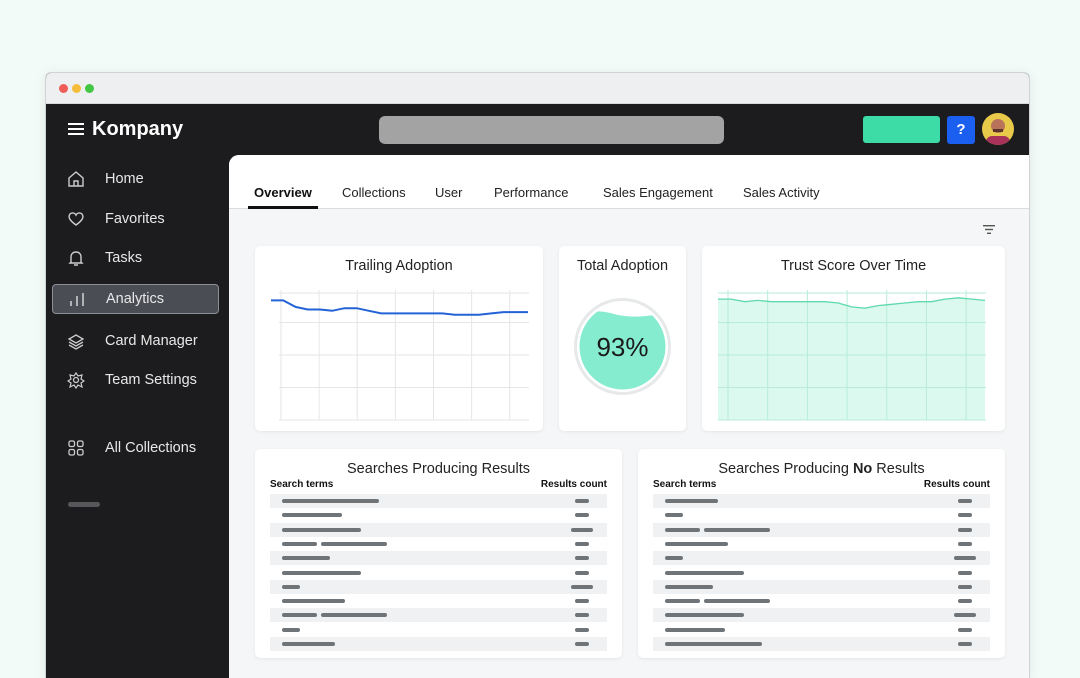  Describe the element at coordinates (89, 88) in the screenshot. I see `maximize-dot` at that location.